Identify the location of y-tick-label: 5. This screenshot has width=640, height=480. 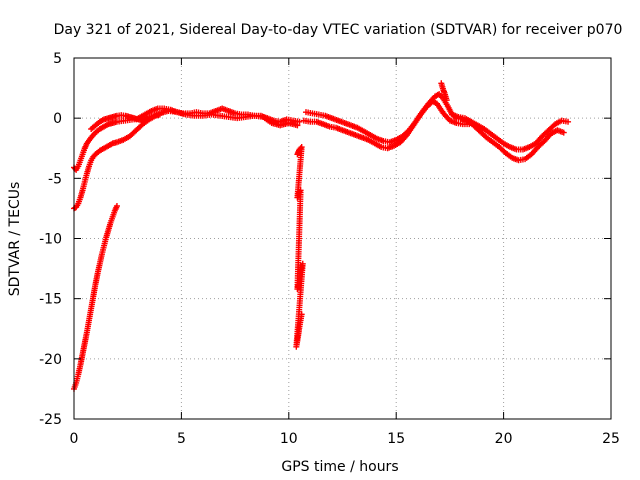
(57, 59).